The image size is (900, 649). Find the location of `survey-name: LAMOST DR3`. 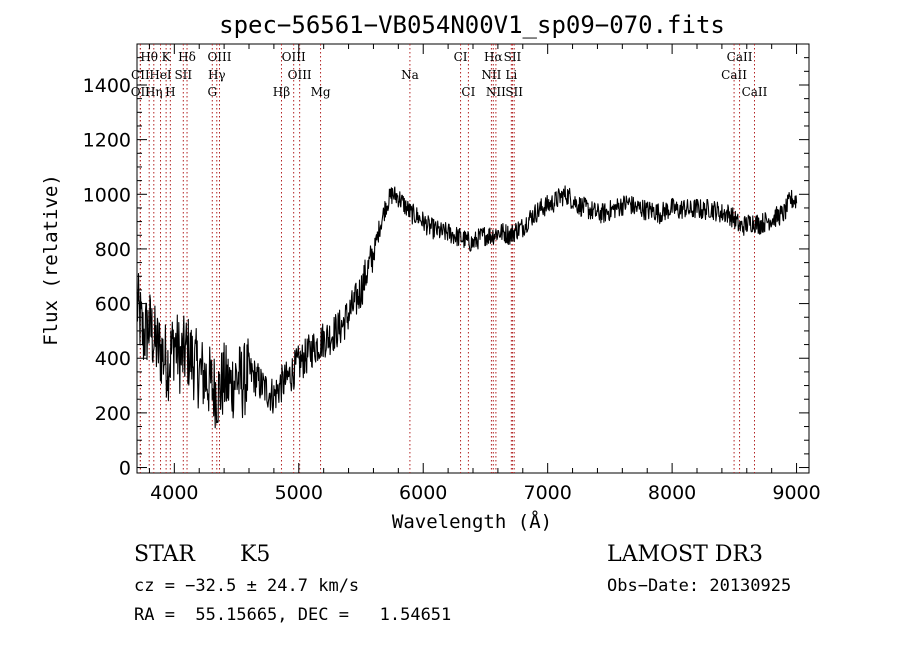

survey-name: LAMOST DR3 is located at coordinates (685, 554).